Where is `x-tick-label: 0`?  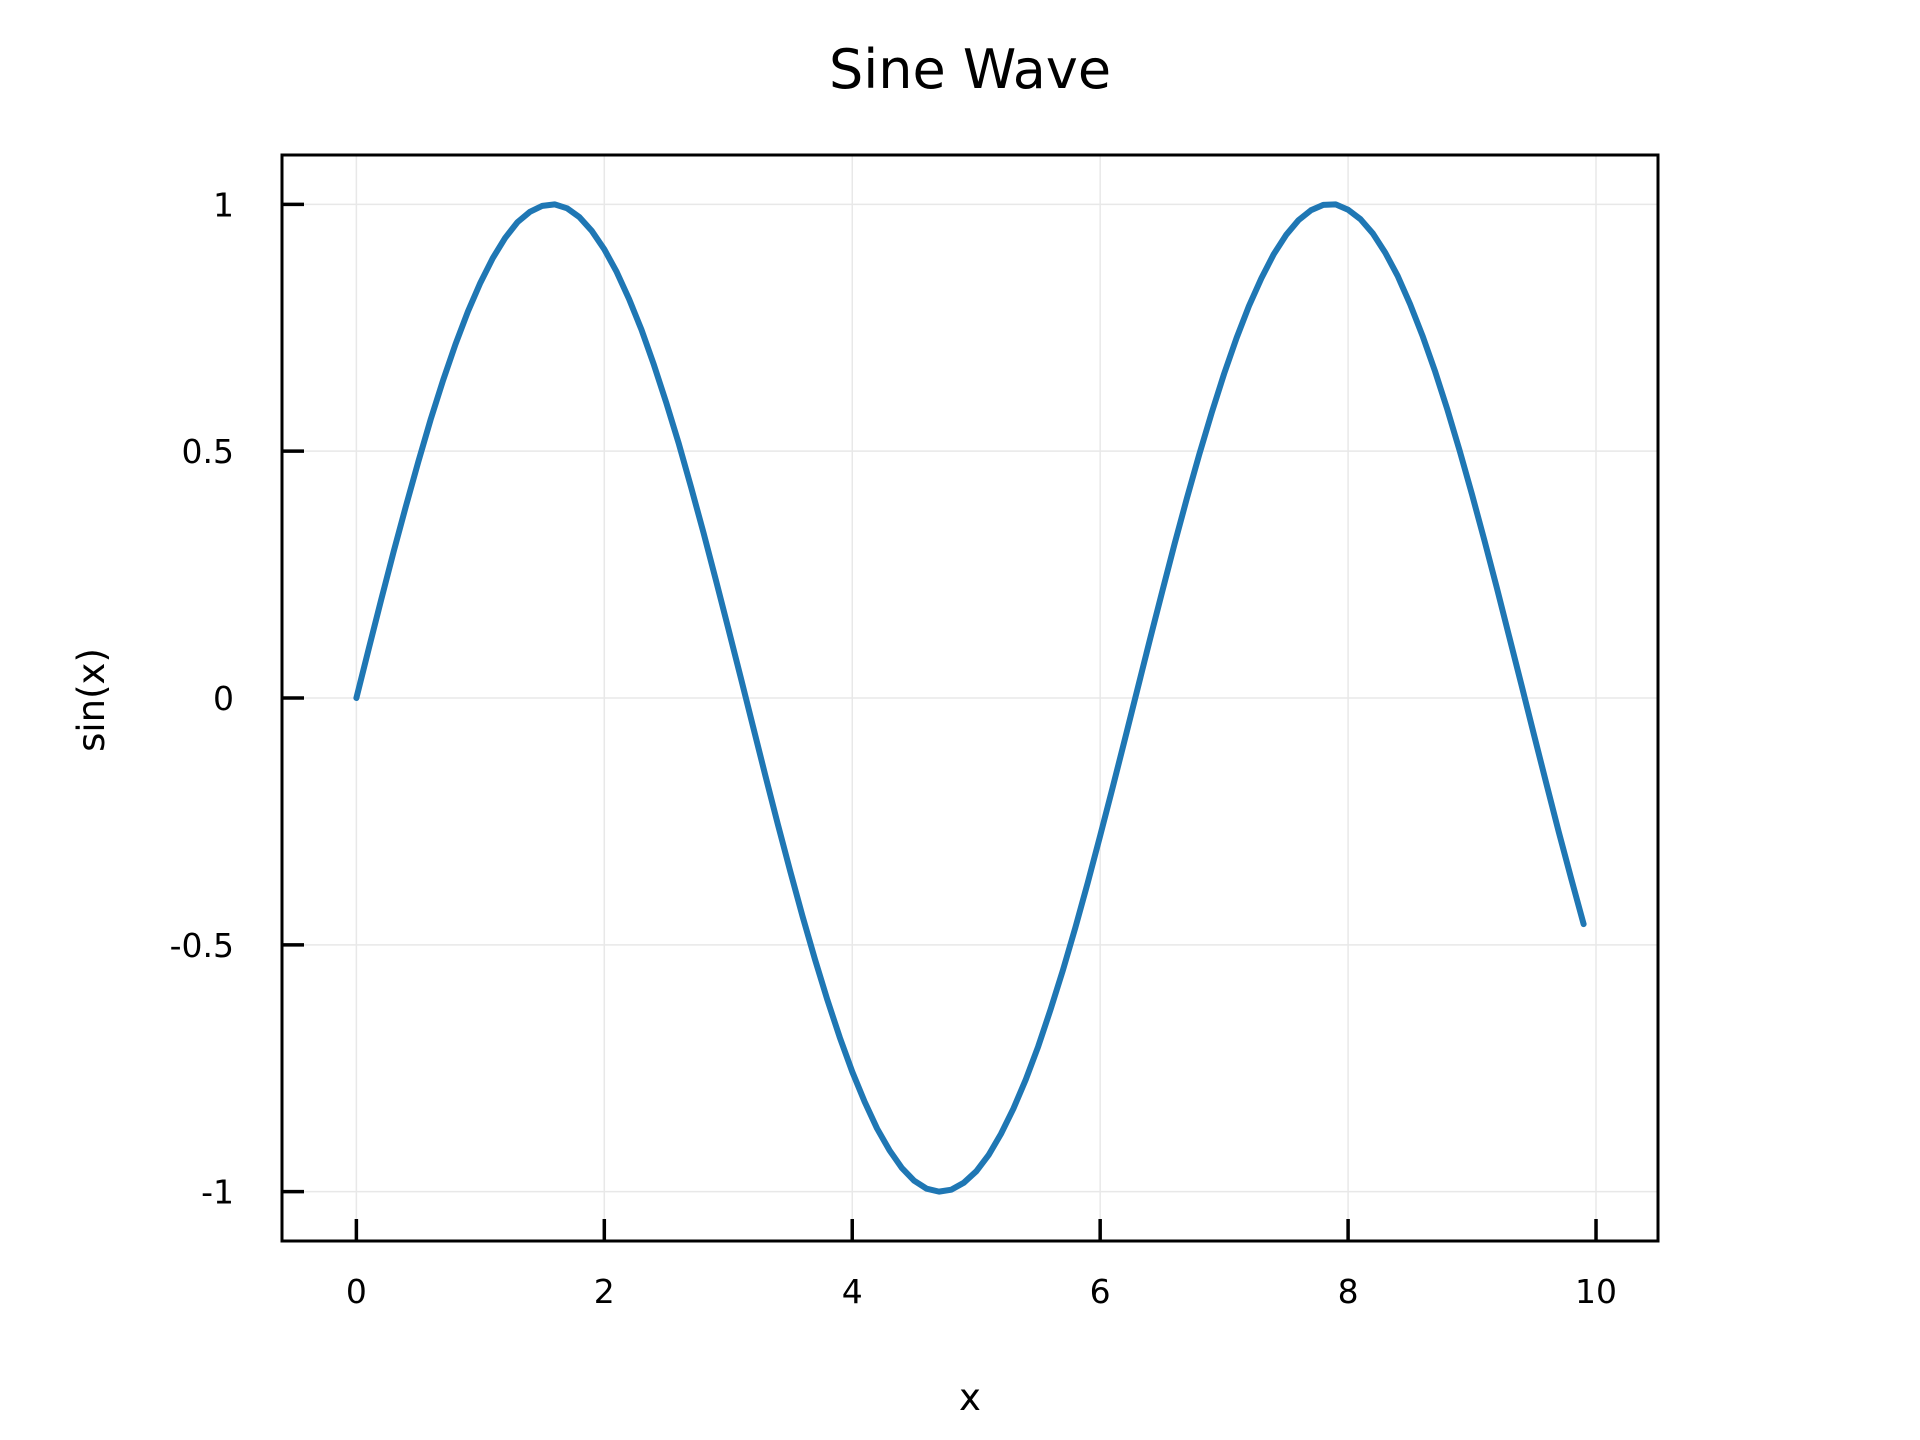 x-tick-label: 0 is located at coordinates (356, 1291).